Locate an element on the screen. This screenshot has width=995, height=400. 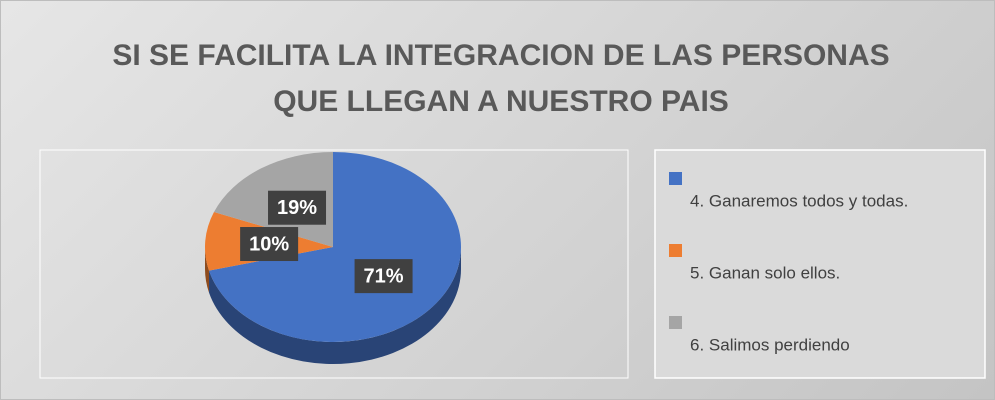
data-label: 10% is located at coordinates (269, 244).